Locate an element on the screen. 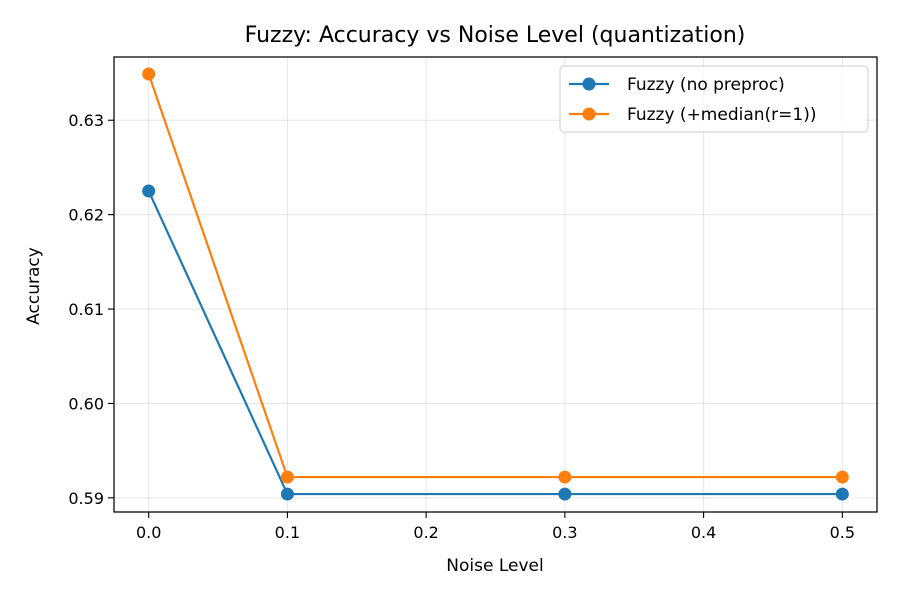 The width and height of the screenshot is (900, 600). x-tick-label: 0.1 is located at coordinates (287, 532).